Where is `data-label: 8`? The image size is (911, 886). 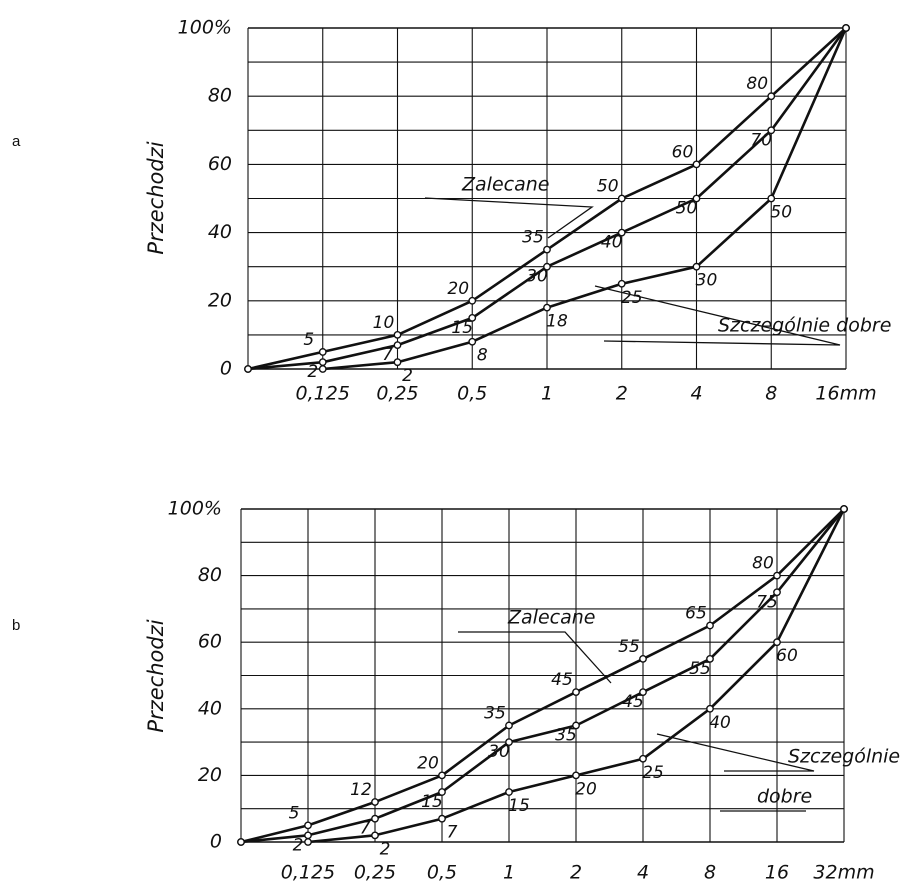 data-label: 8 is located at coordinates (482, 356).